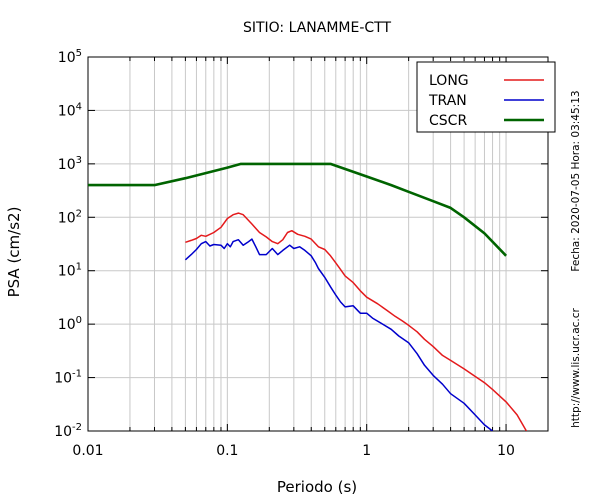  Describe the element at coordinates (87, 451) in the screenshot. I see `x-tick-label: 0.01` at that location.